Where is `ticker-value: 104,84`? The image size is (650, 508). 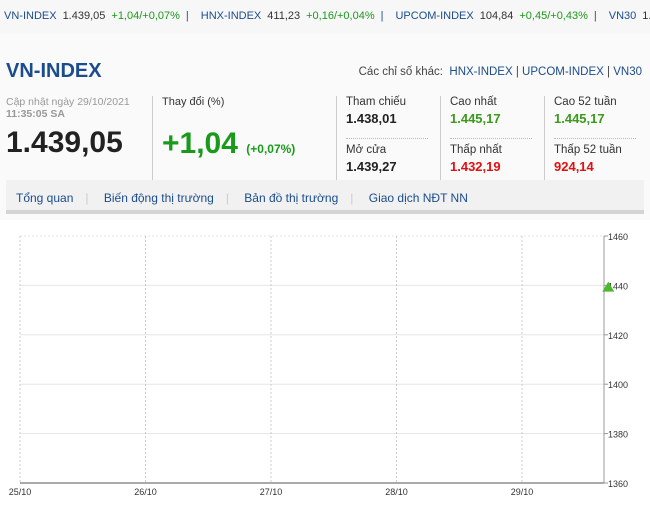
ticker-value: 104,84 is located at coordinates (496, 16).